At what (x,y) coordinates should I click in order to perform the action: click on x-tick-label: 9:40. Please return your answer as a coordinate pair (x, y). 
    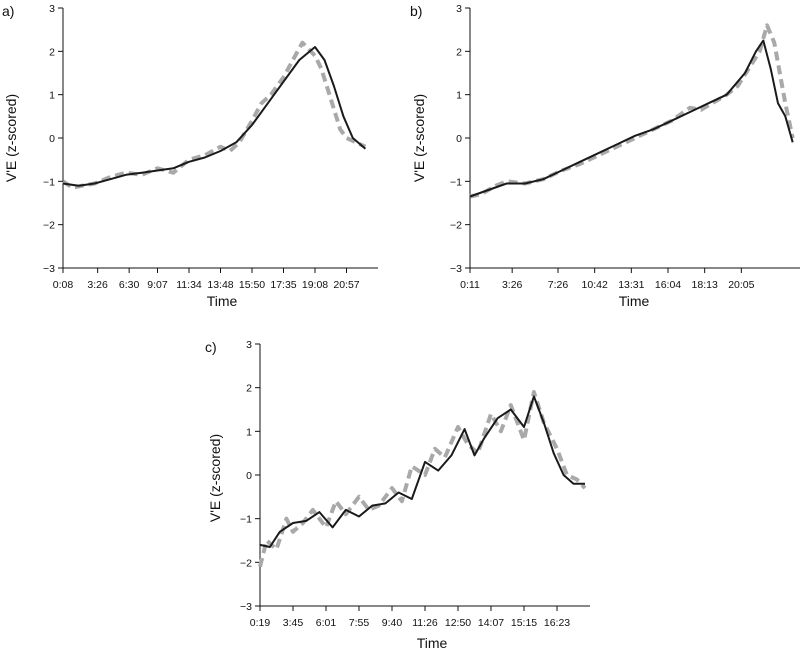
    Looking at the image, I should click on (392, 623).